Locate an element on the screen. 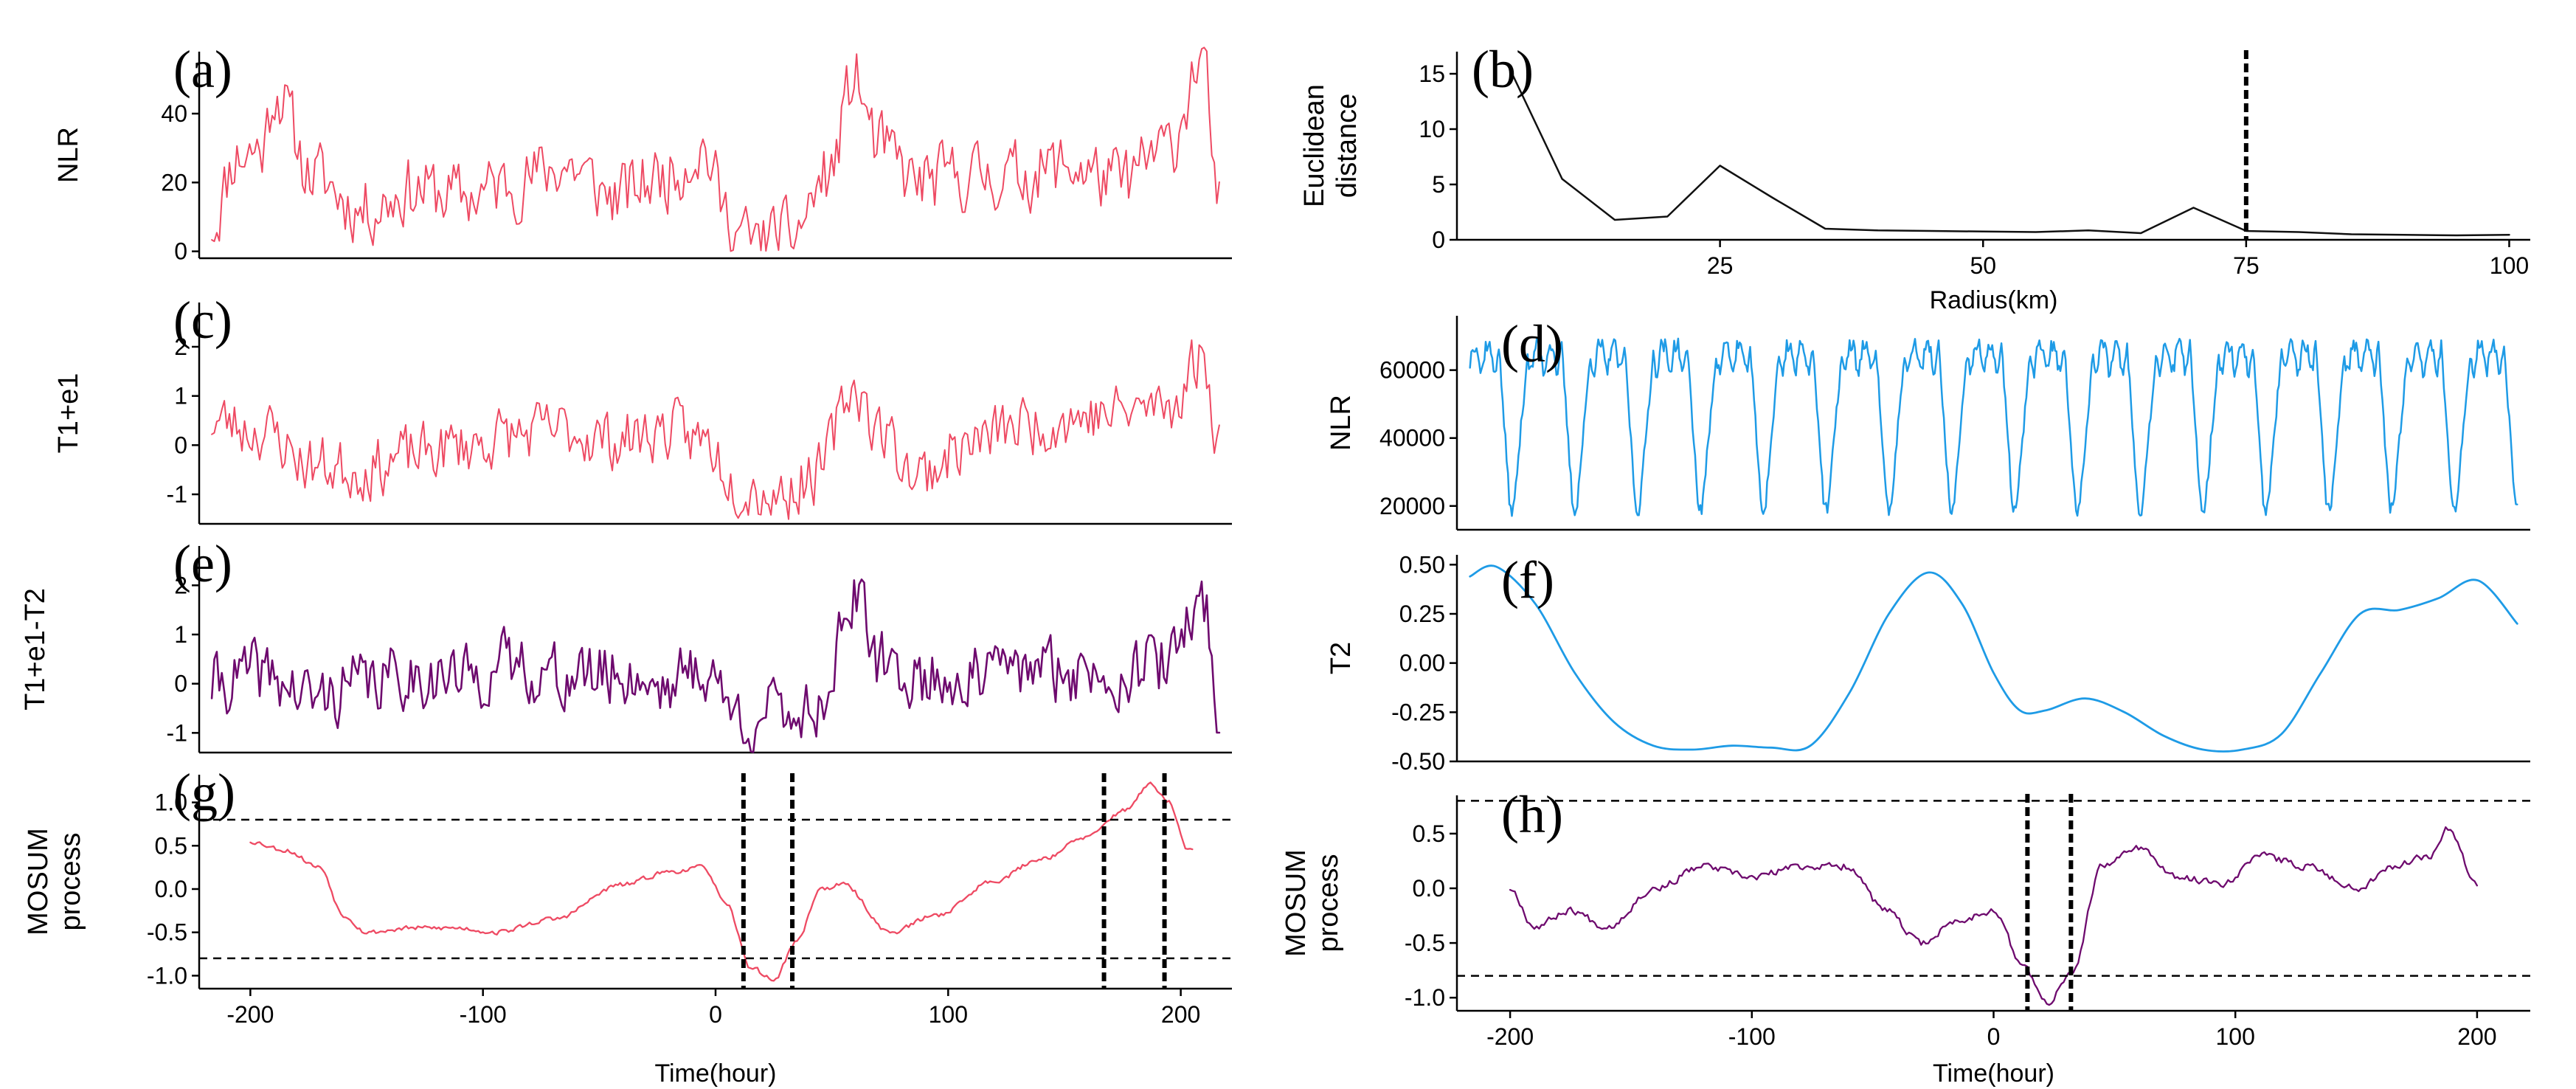  y-tick-label: -0.25 is located at coordinates (1418, 712).